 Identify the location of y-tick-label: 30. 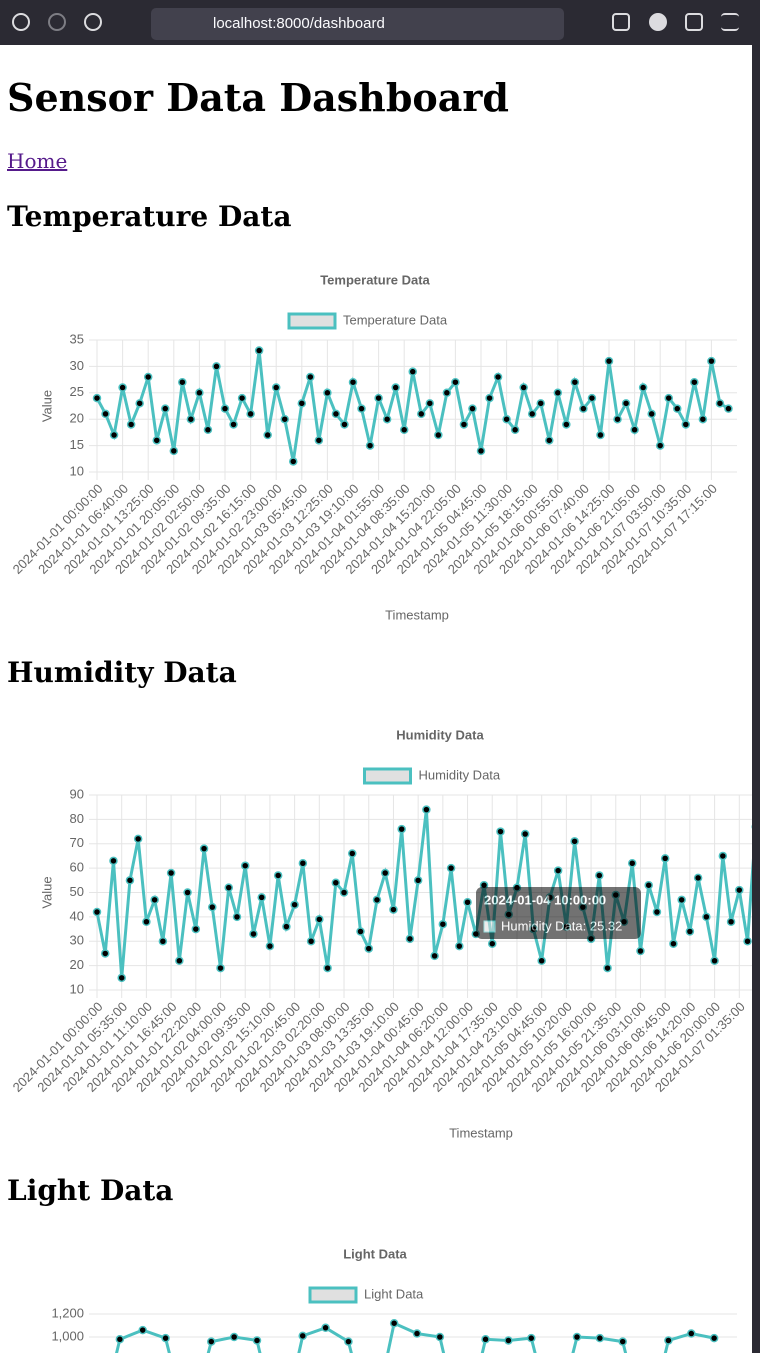
(77, 940).